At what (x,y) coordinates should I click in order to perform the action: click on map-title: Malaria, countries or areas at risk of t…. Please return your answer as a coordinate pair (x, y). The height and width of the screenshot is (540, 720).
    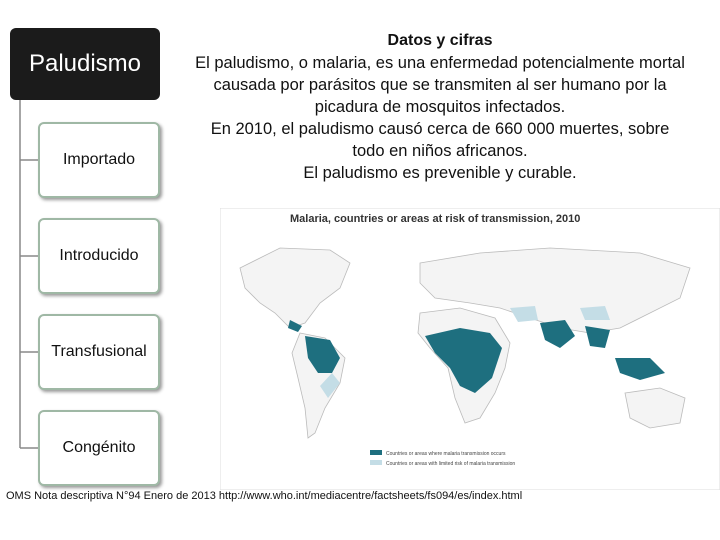
    Looking at the image, I should click on (435, 219).